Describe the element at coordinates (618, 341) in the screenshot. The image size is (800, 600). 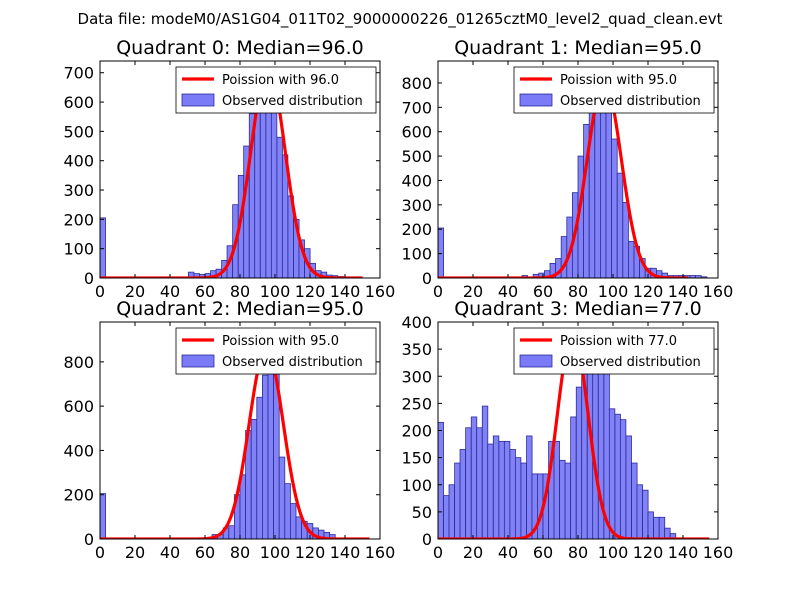
I see `legend-poisson-label: Poission with 77.0` at that location.